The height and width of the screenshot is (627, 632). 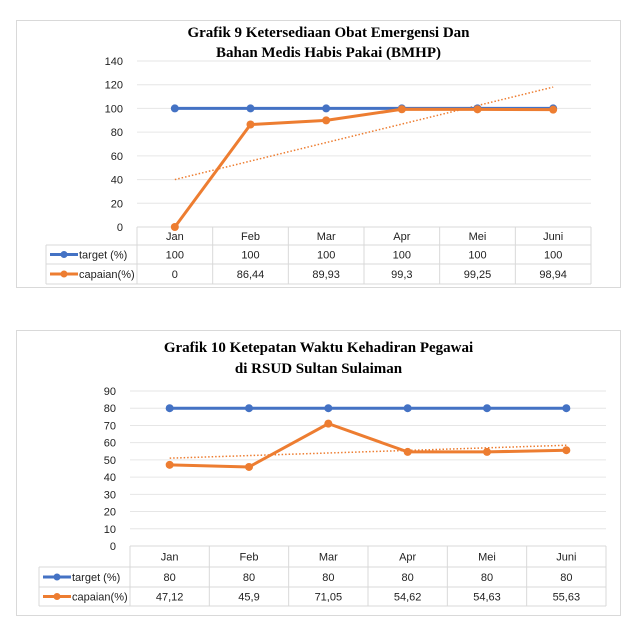 I want to click on y-tick-label: 50, so click(x=110, y=461).